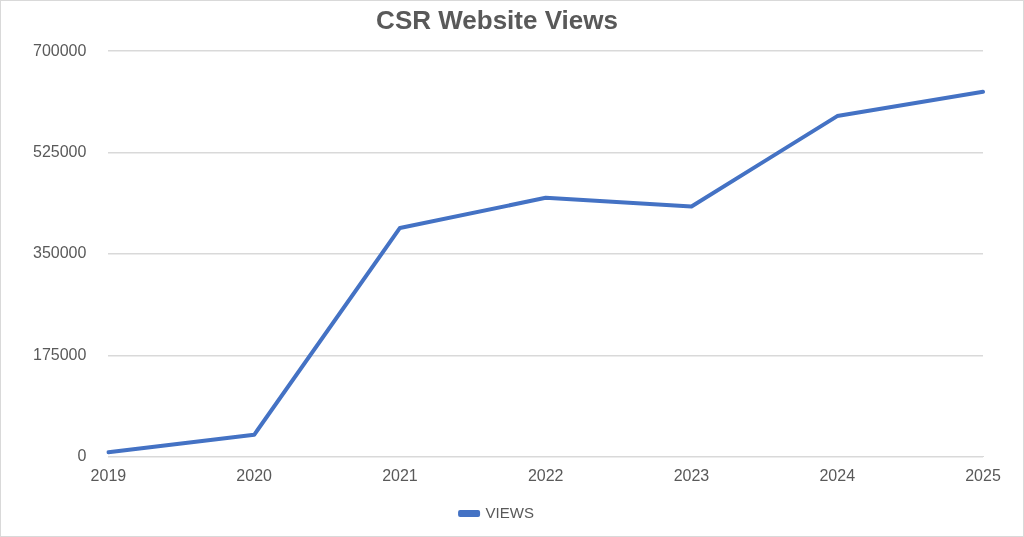  What do you see at coordinates (691, 475) in the screenshot?
I see `x-tick-label: 2023` at bounding box center [691, 475].